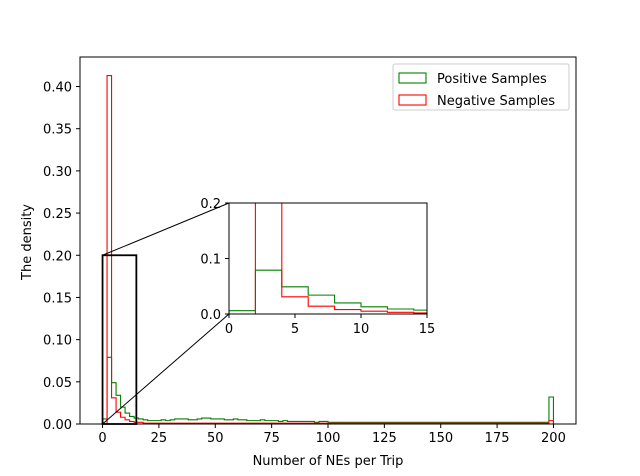 The height and width of the screenshot is (476, 640). Describe the element at coordinates (57, 130) in the screenshot. I see `y-tick-label: 0.35` at that location.